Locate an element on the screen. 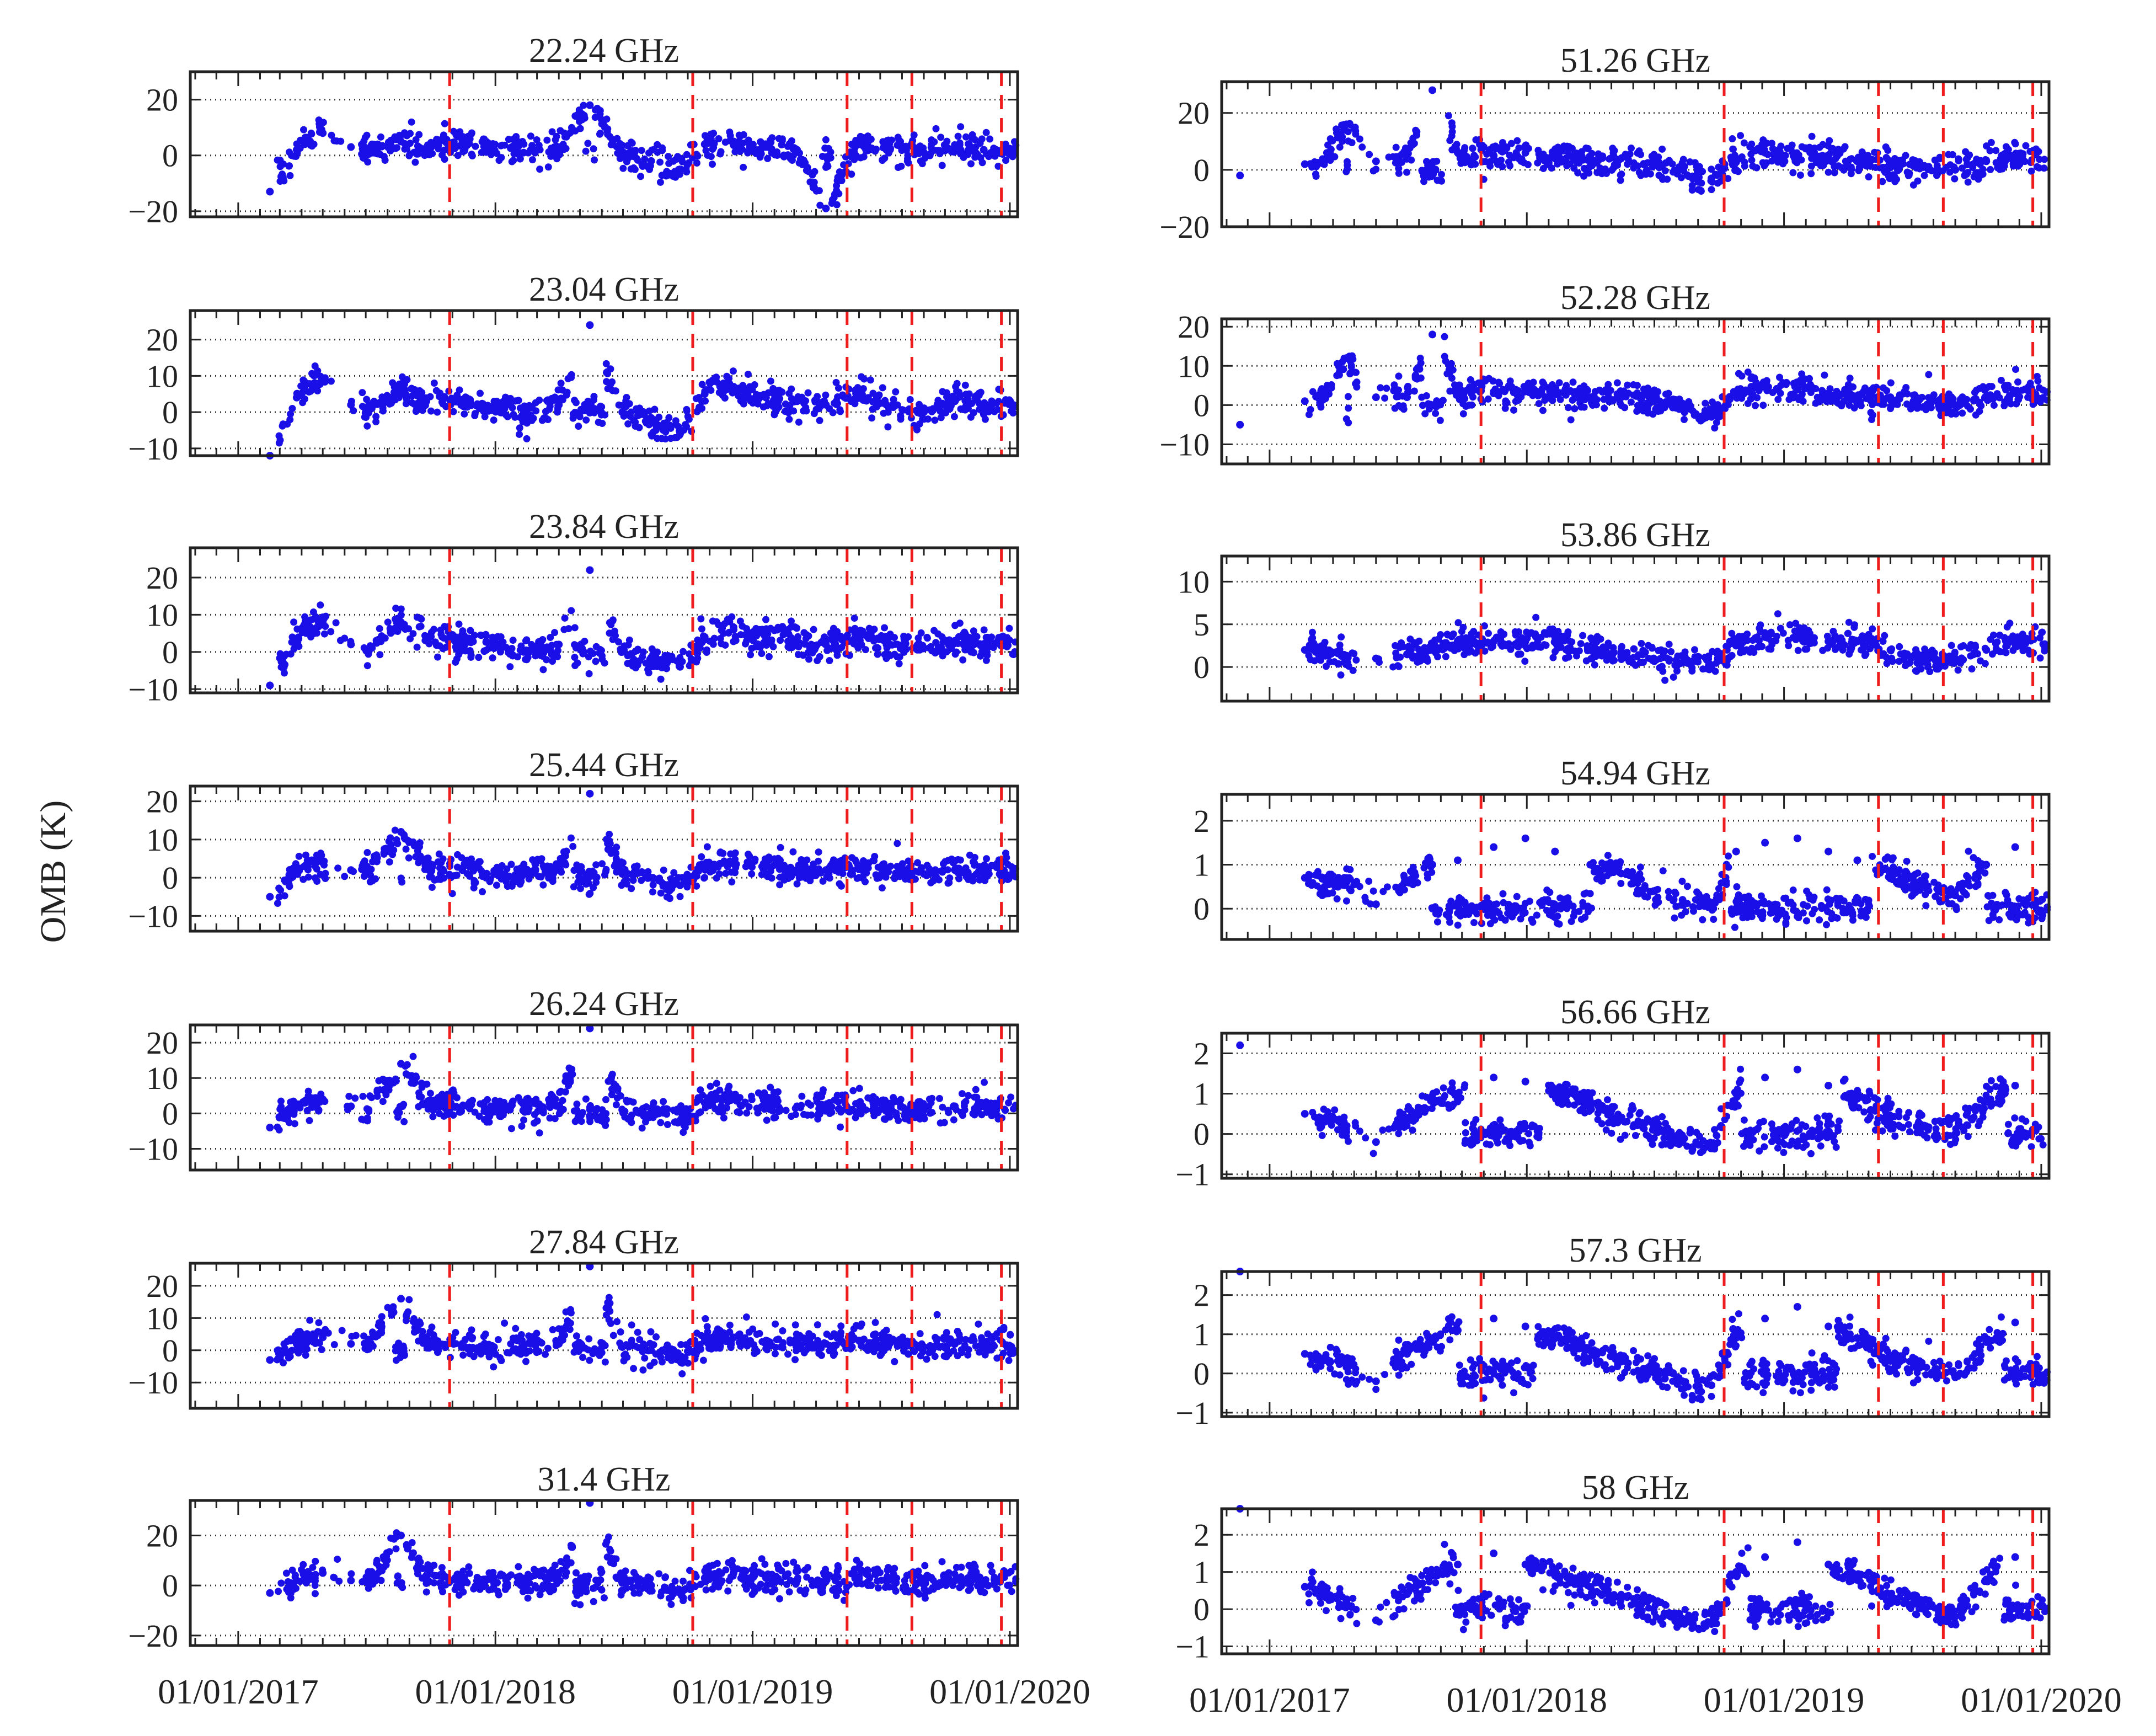  y-tick-label: 0 is located at coordinates (170, 156).